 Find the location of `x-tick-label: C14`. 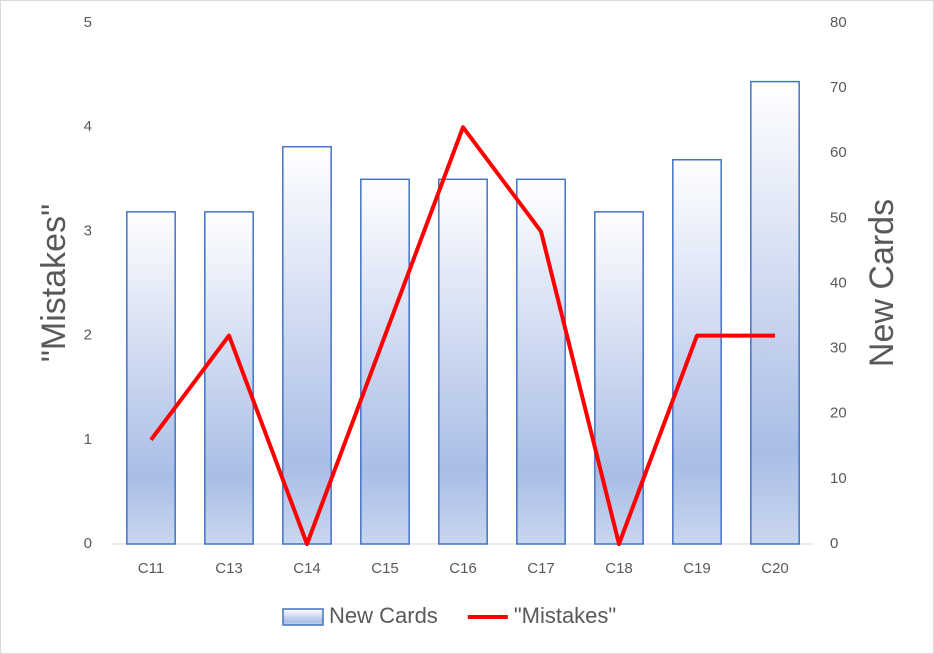

x-tick-label: C14 is located at coordinates (307, 568).